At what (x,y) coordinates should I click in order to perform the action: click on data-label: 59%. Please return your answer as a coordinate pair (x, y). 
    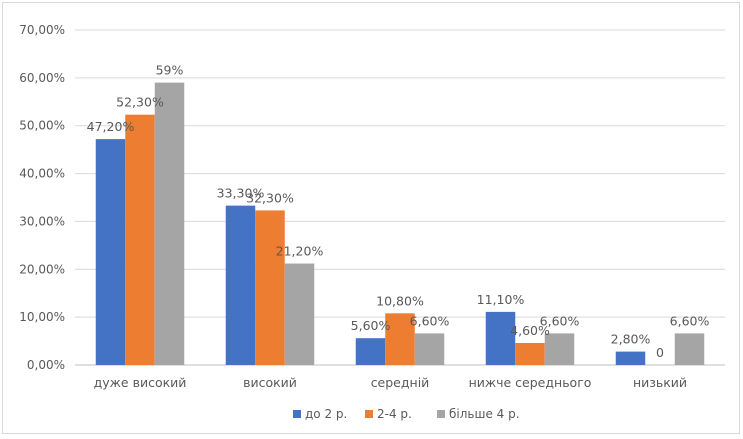
    Looking at the image, I should click on (170, 70).